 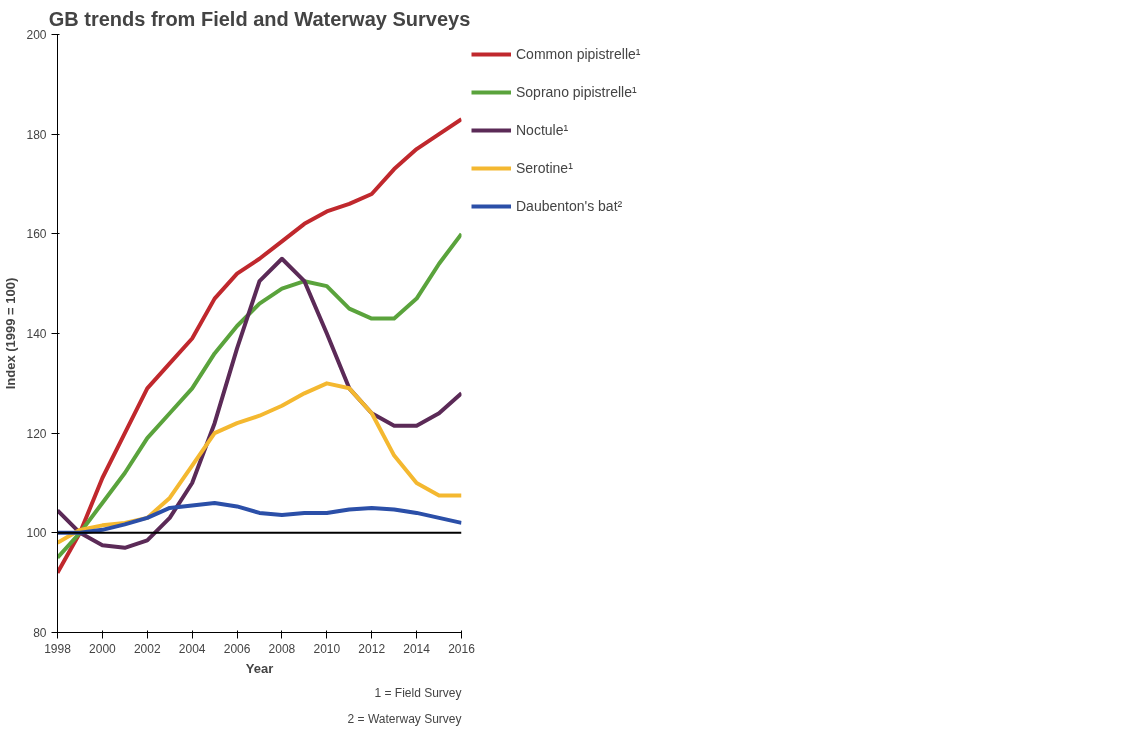 I want to click on y-tick-label: 160, so click(x=36, y=234).